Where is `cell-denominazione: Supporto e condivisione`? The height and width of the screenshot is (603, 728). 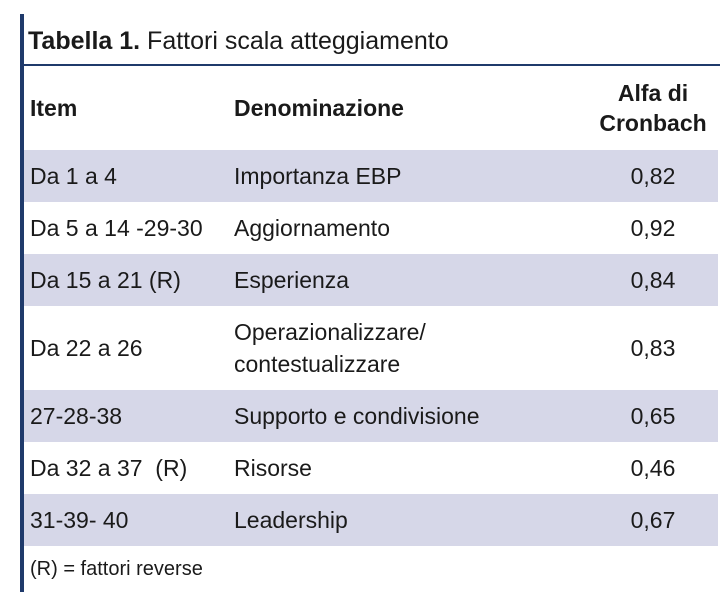
cell-denominazione: Supporto e condivisione is located at coordinates (411, 416).